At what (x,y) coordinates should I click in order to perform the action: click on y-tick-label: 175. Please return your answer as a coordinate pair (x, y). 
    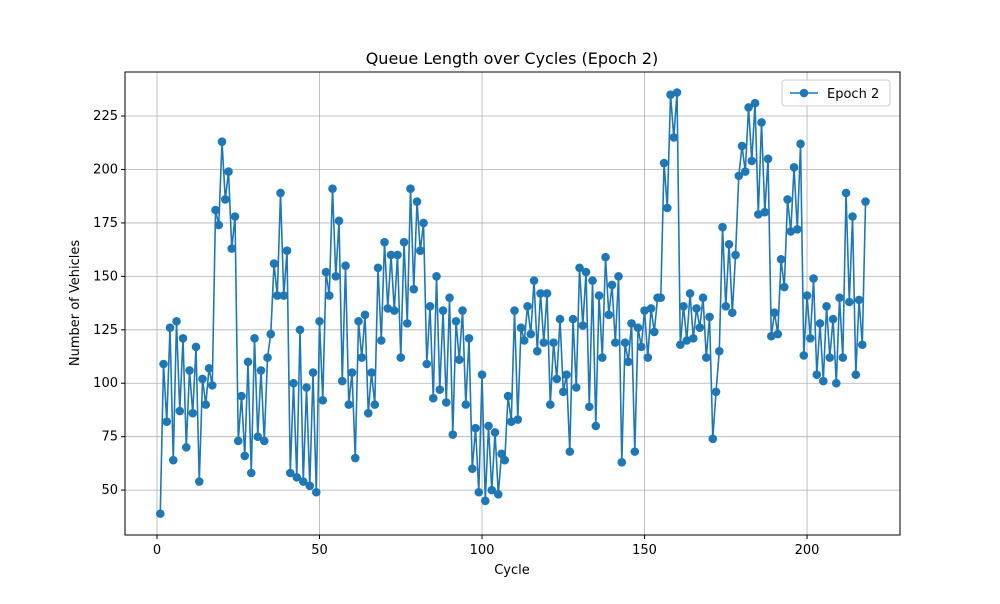
    Looking at the image, I should click on (105, 223).